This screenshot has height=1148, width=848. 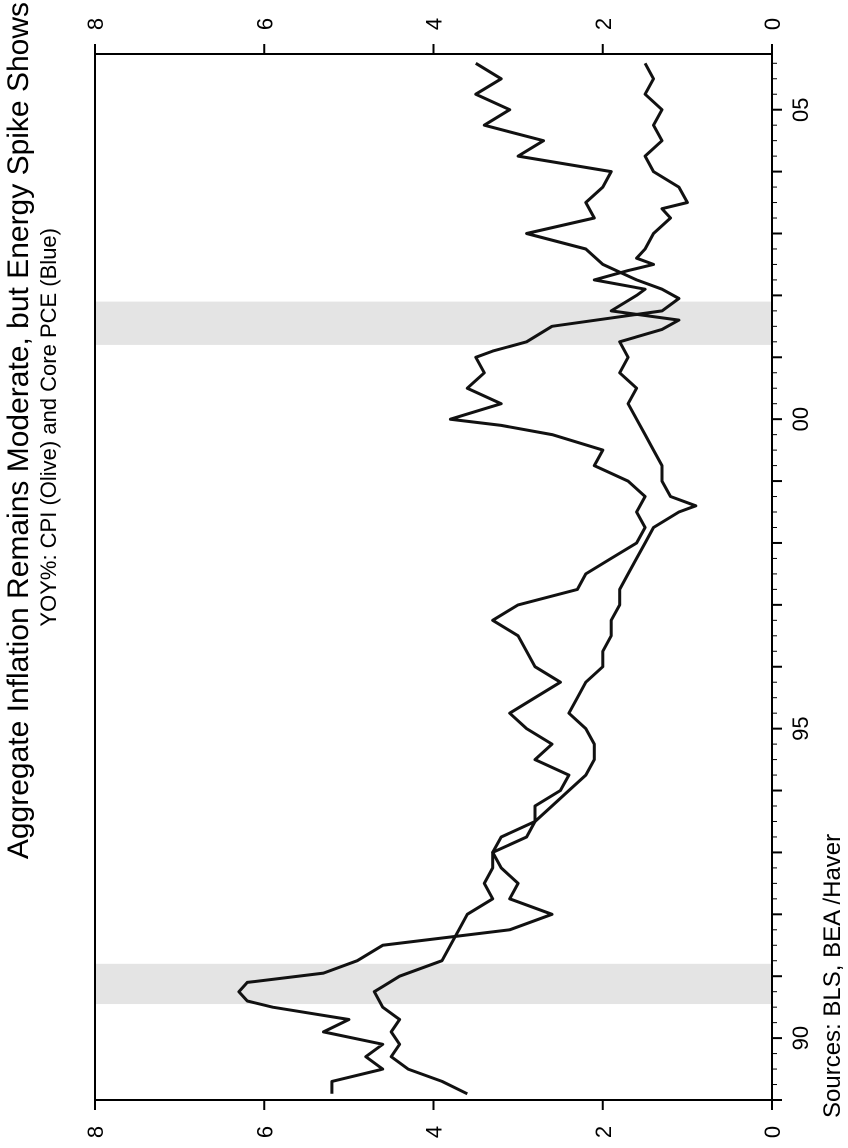 What do you see at coordinates (95, 1132) in the screenshot?
I see `y-tick-label-left: 8` at bounding box center [95, 1132].